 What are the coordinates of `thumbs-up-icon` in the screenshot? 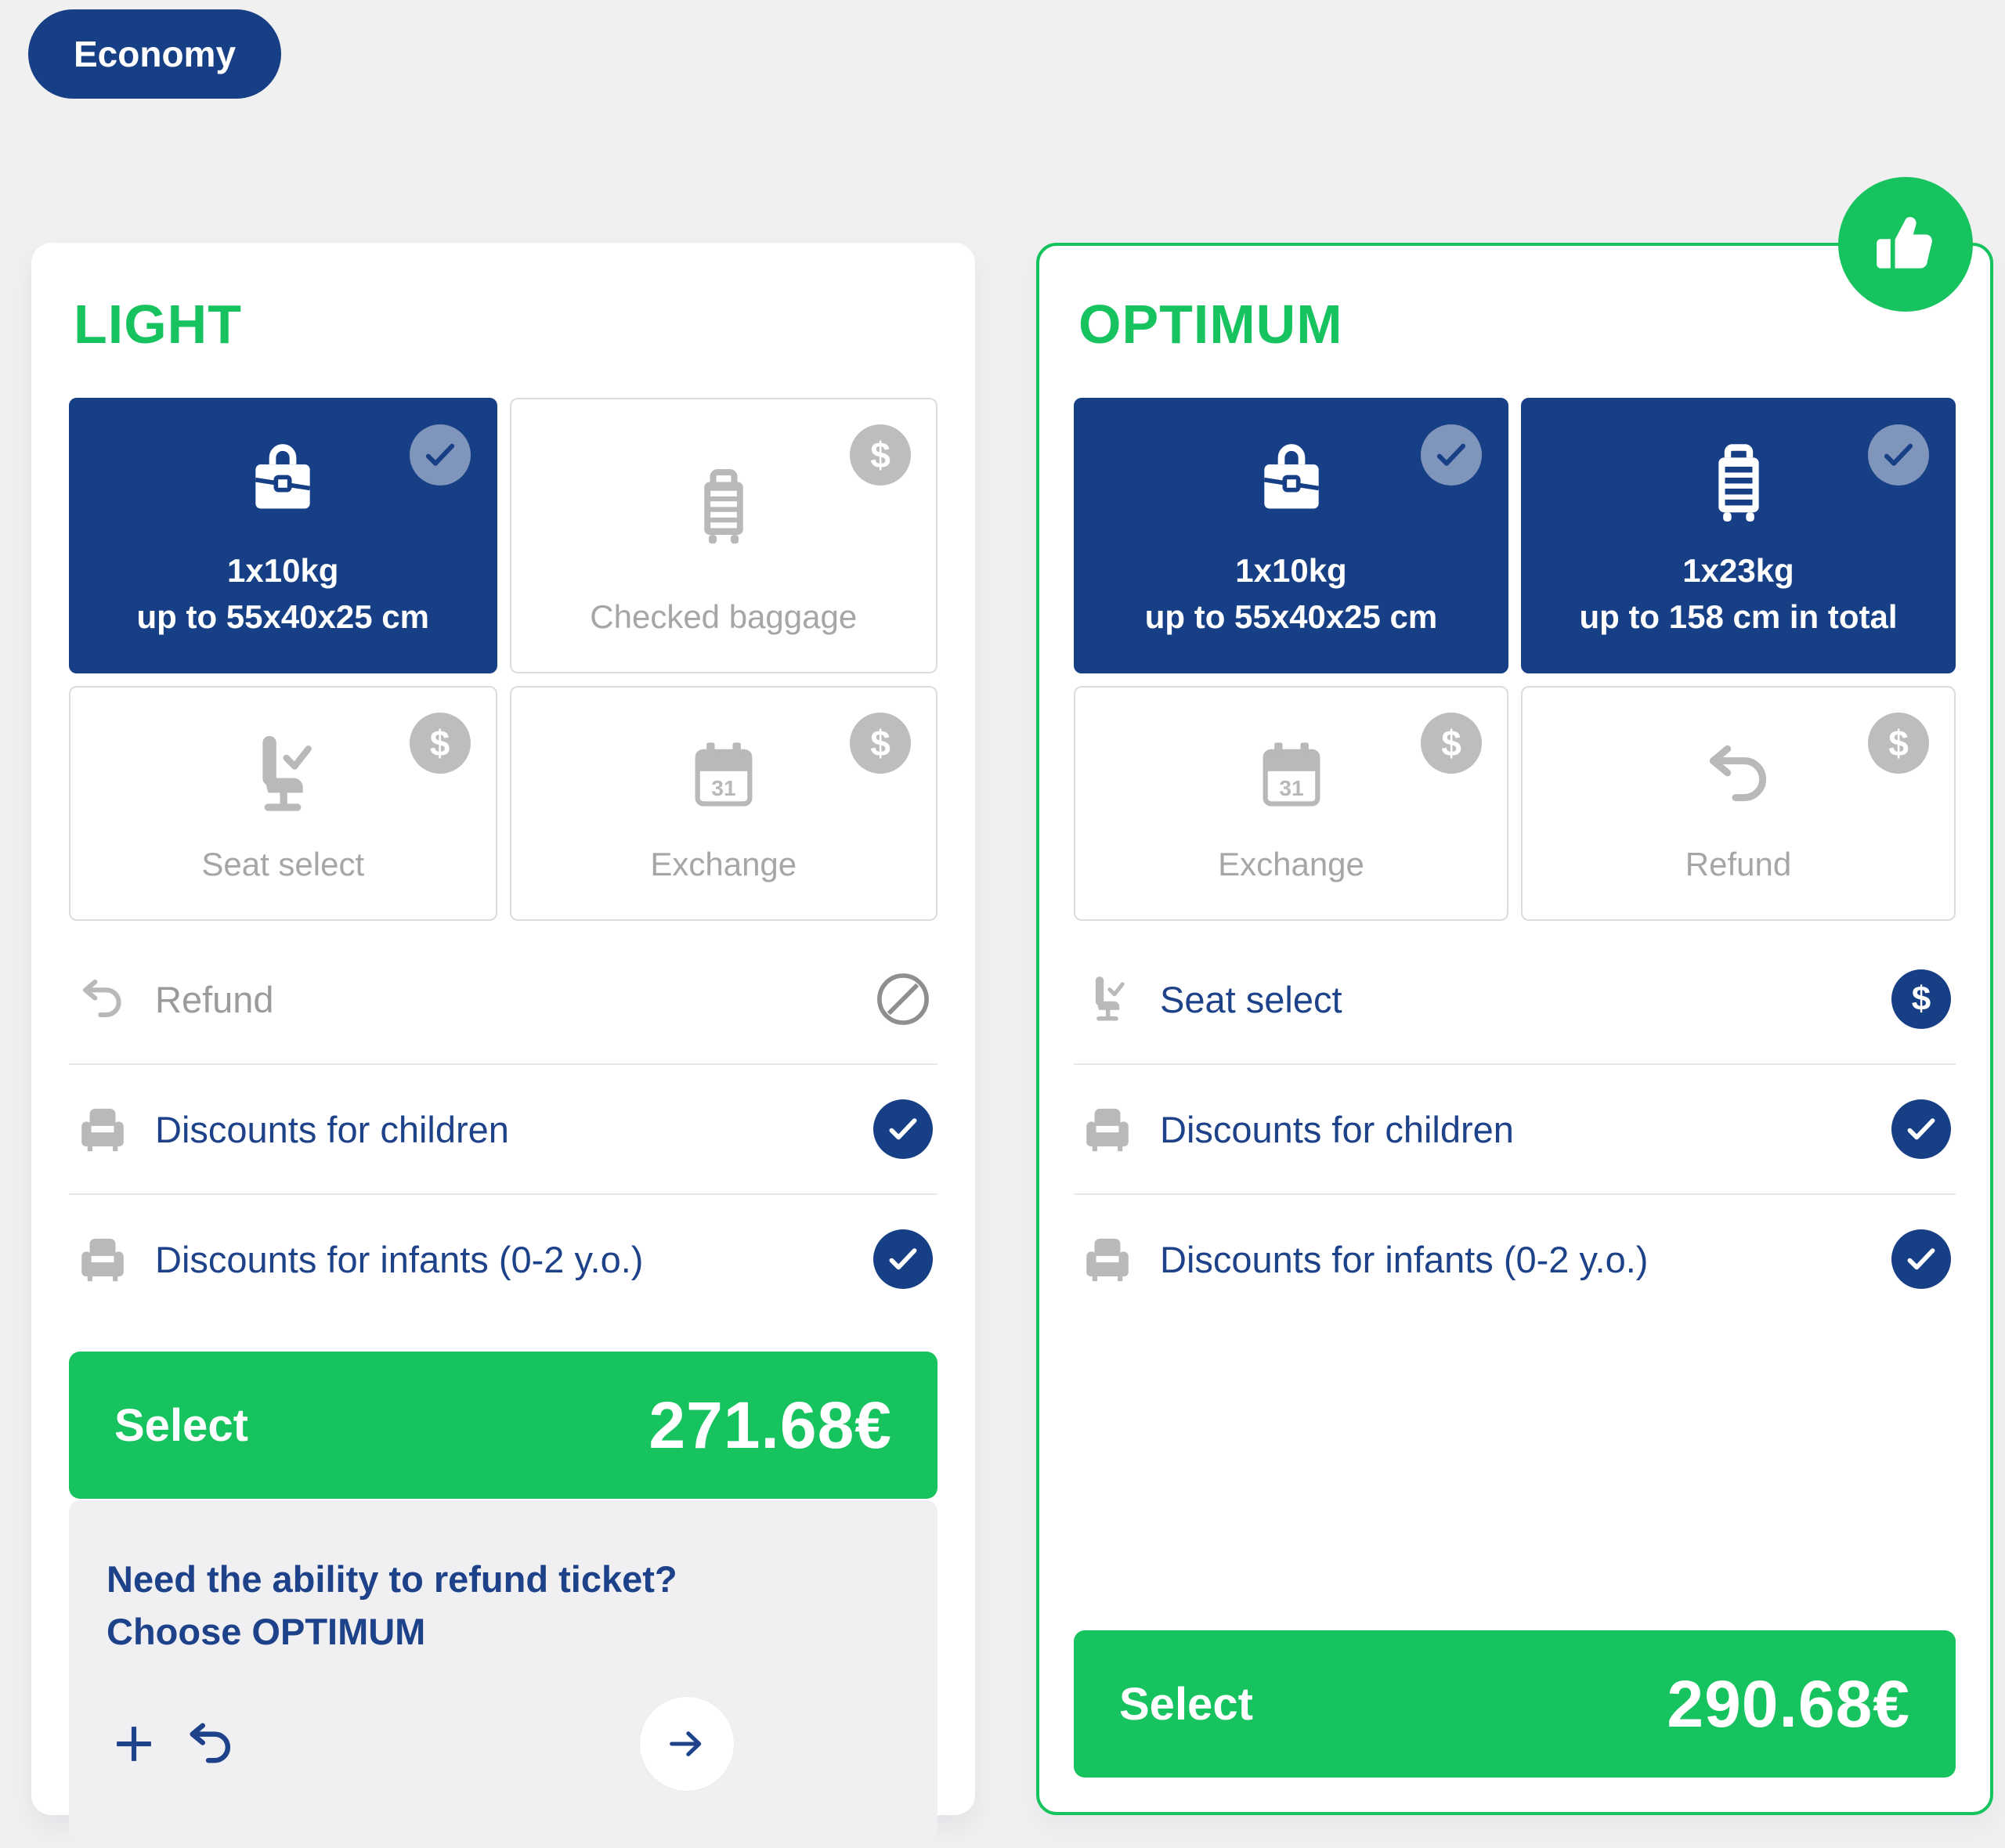 It's located at (1906, 244).